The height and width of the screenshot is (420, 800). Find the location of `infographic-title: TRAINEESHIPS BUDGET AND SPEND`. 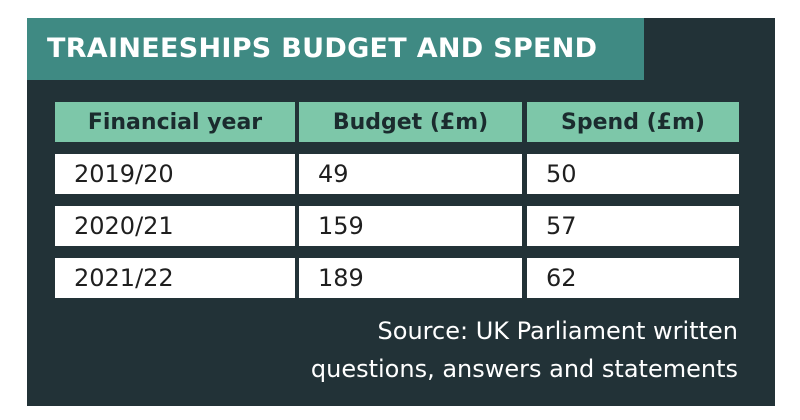

infographic-title: TRAINEESHIPS BUDGET AND SPEND is located at coordinates (322, 48).